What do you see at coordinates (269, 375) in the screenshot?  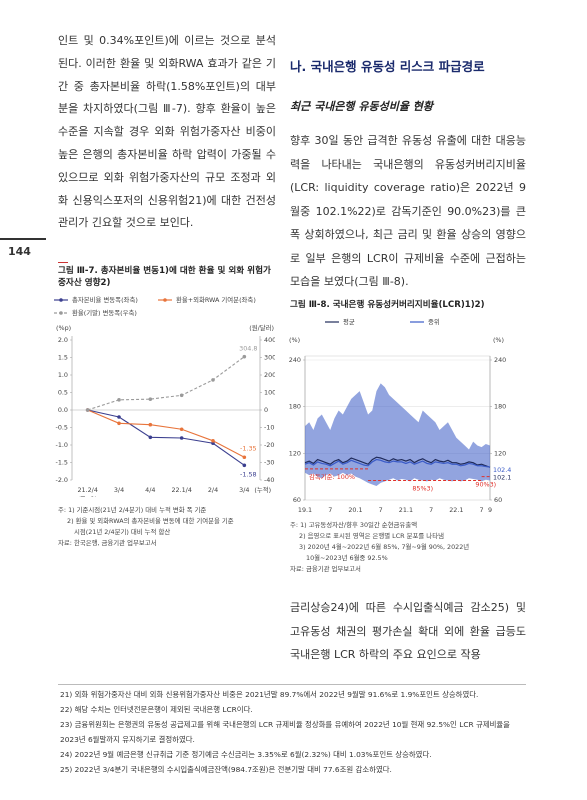 I see `y2-tick-label: 200` at bounding box center [269, 375].